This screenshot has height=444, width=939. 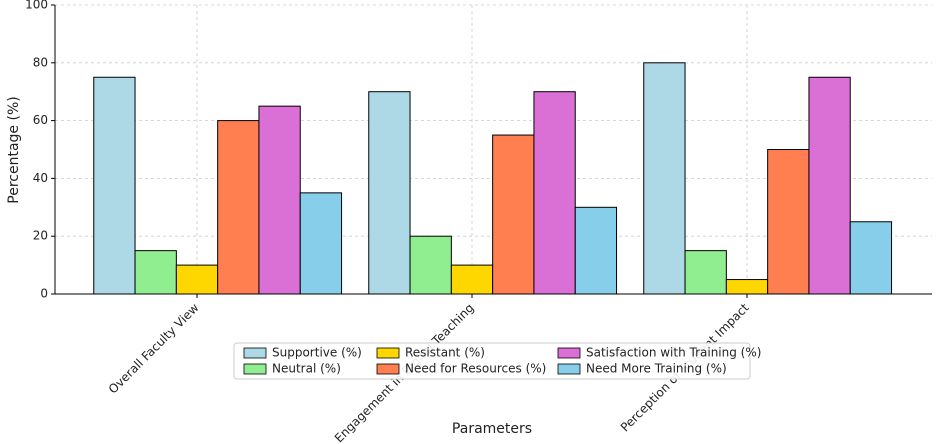 I want to click on legend-label: Need More Training (%), so click(x=656, y=369).